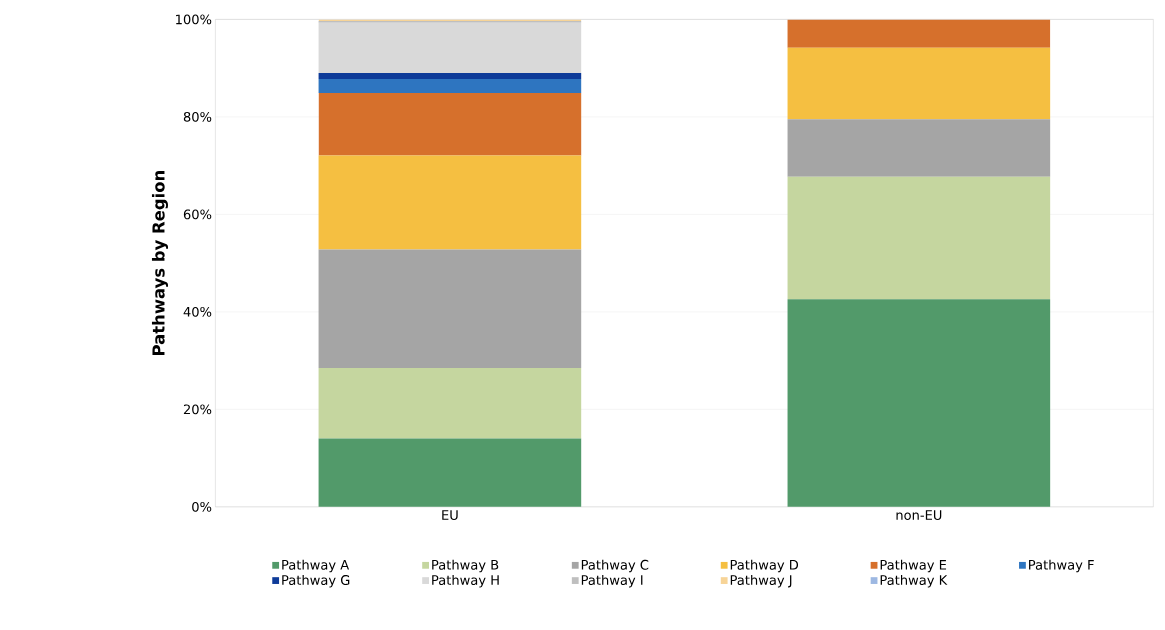  I want to click on legend-label: Pathway J, so click(761, 581).